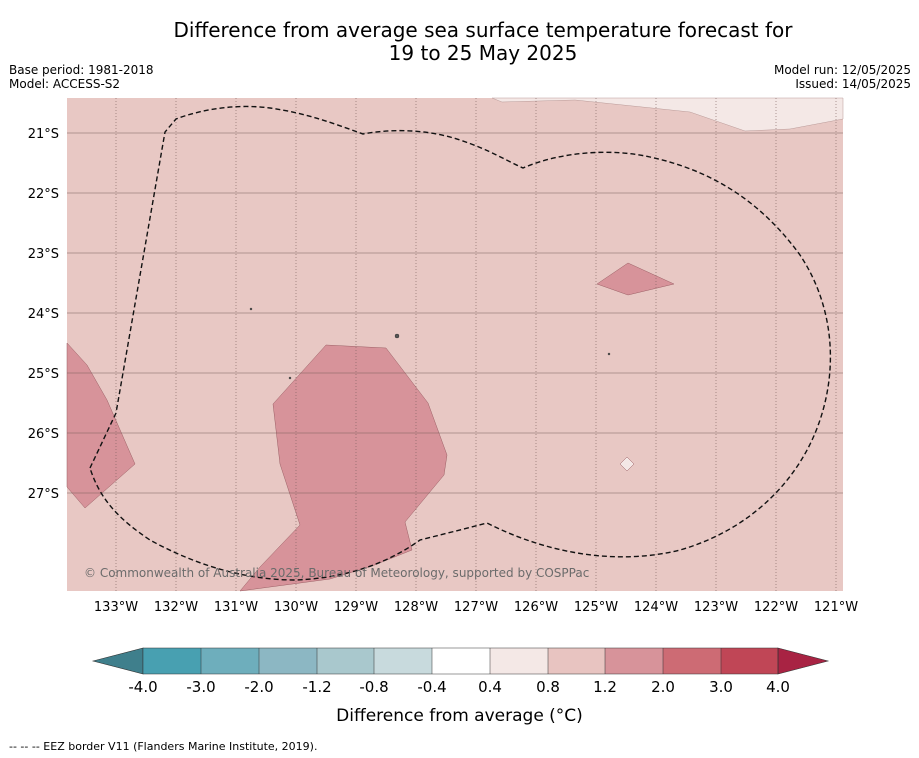  Describe the element at coordinates (101, 425) in the screenshot. I see `anomaly-patch-west` at that location.